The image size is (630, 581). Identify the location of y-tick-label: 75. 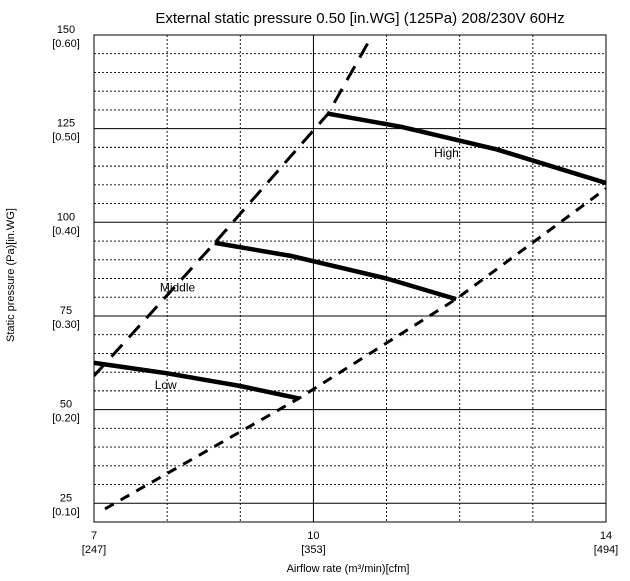
(66, 311).